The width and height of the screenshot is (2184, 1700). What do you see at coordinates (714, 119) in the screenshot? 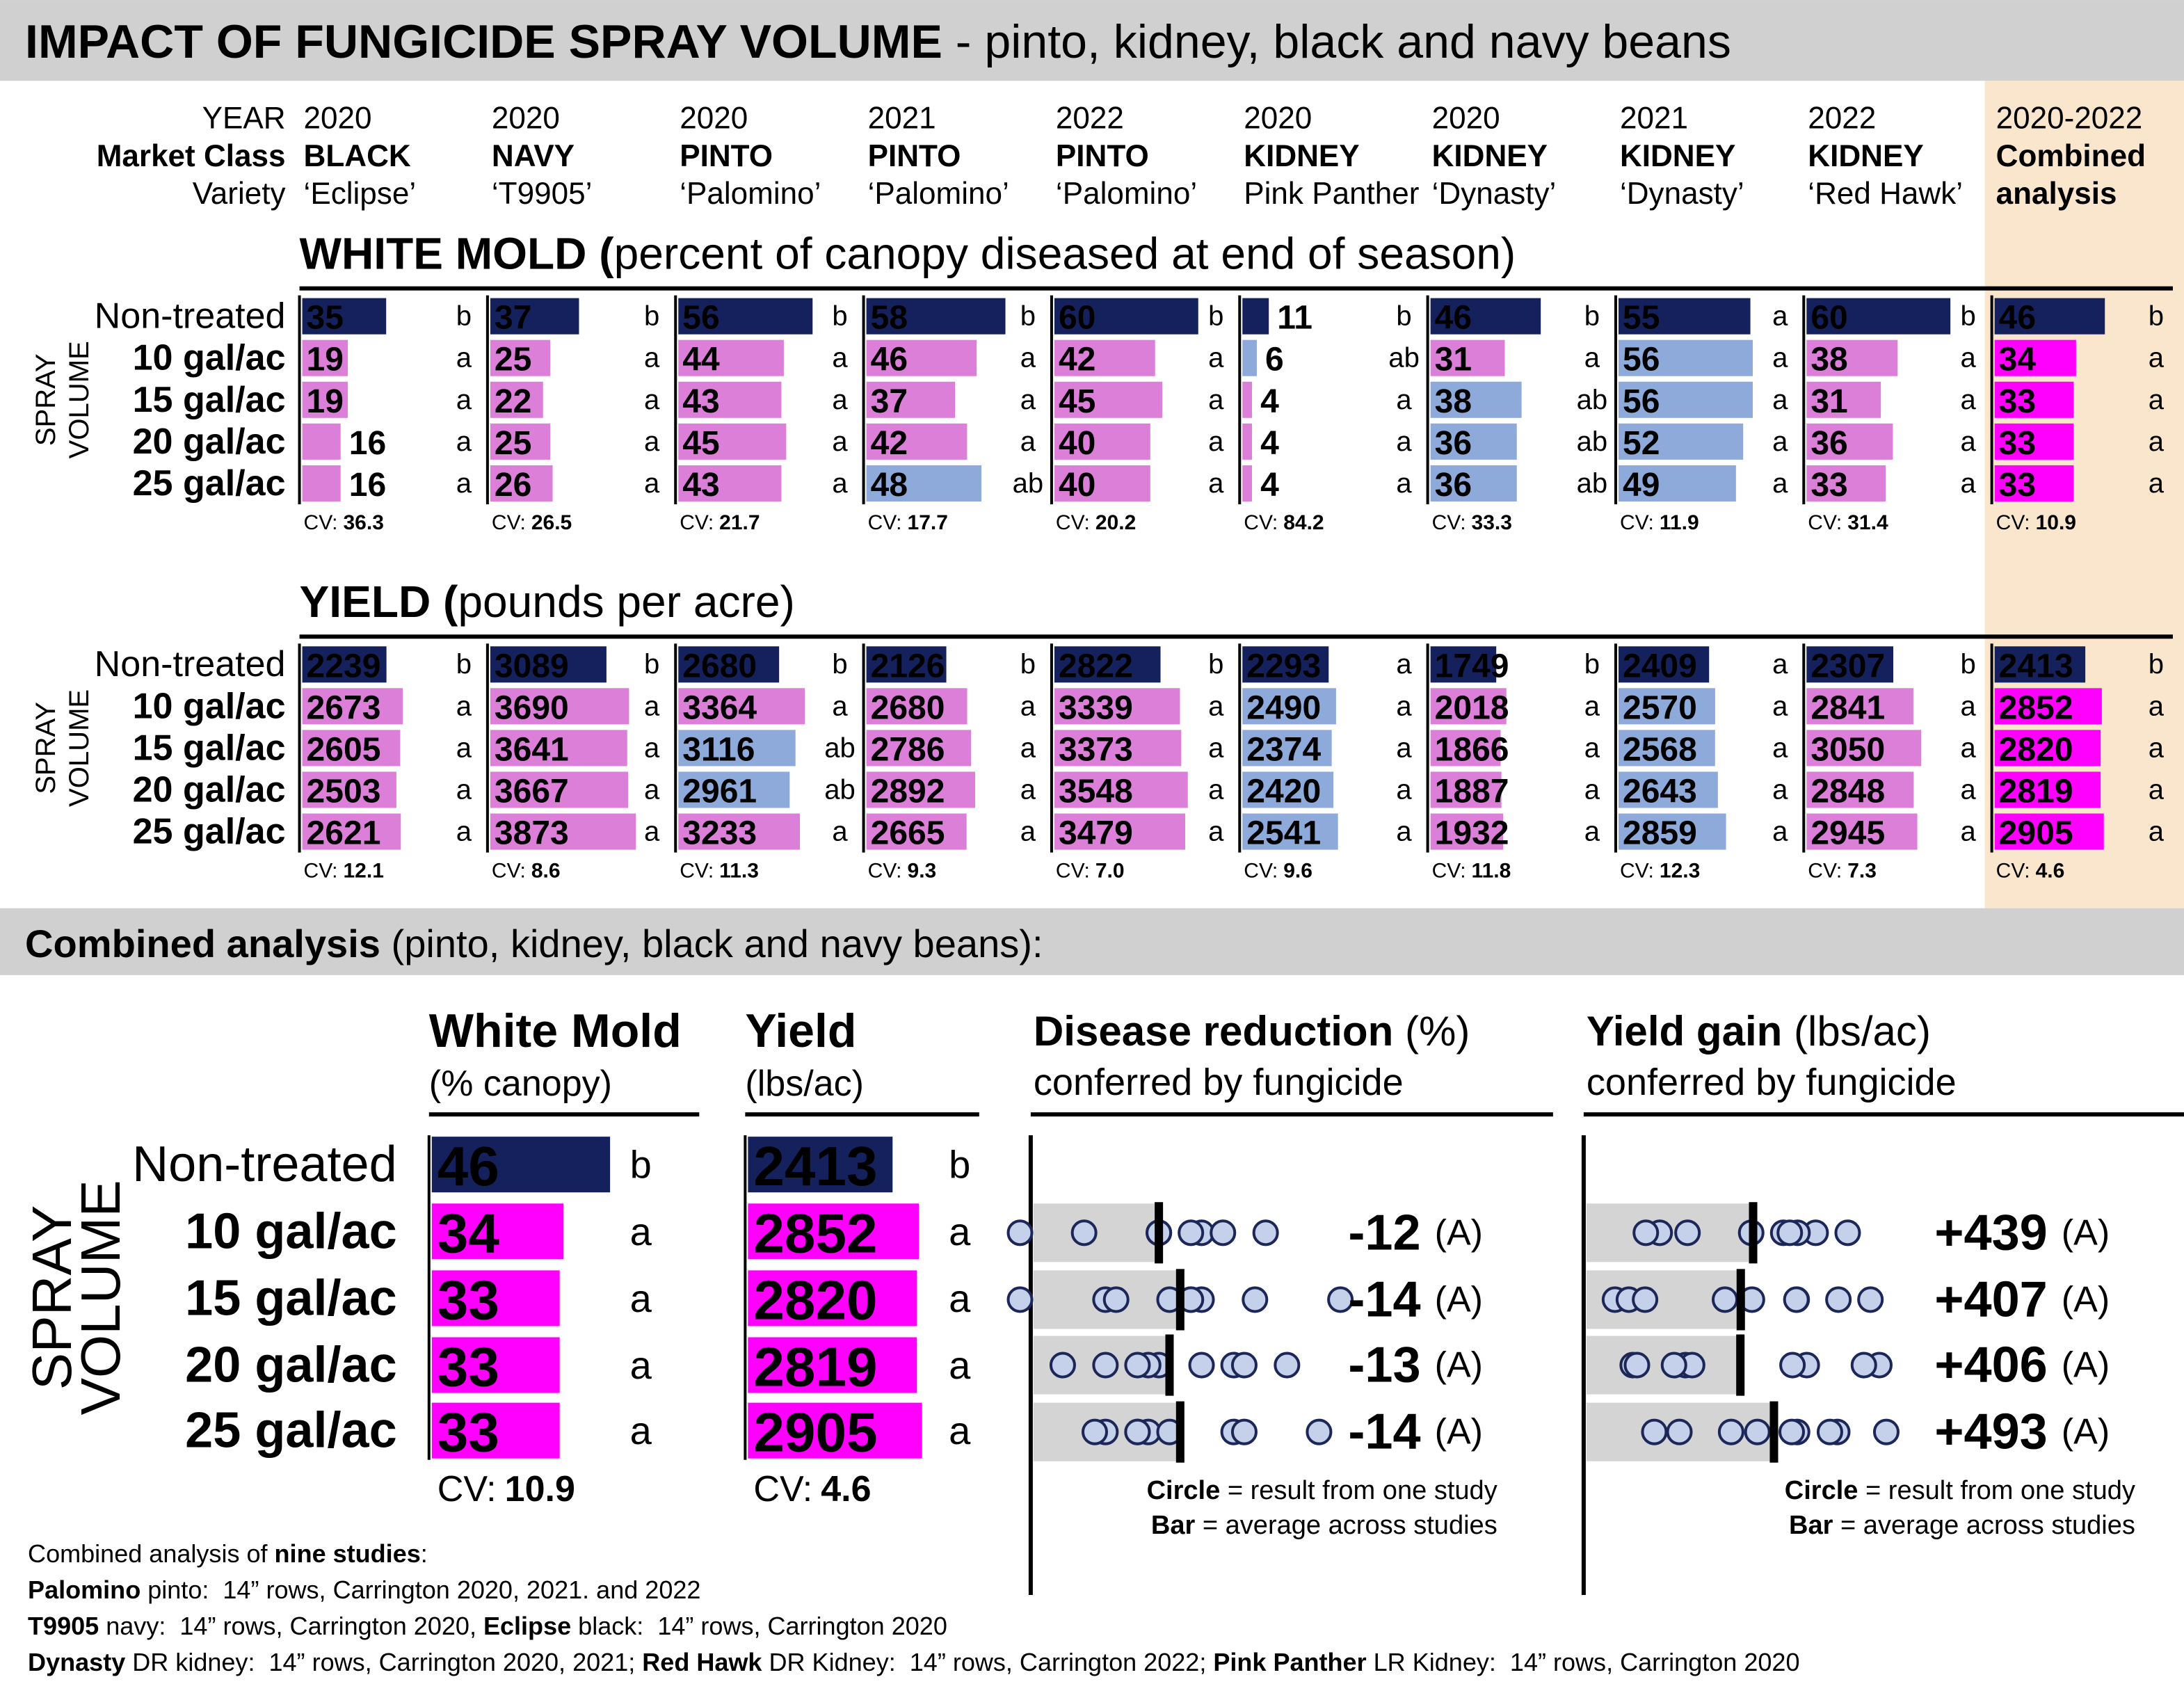
I see `study-year: 2020` at bounding box center [714, 119].